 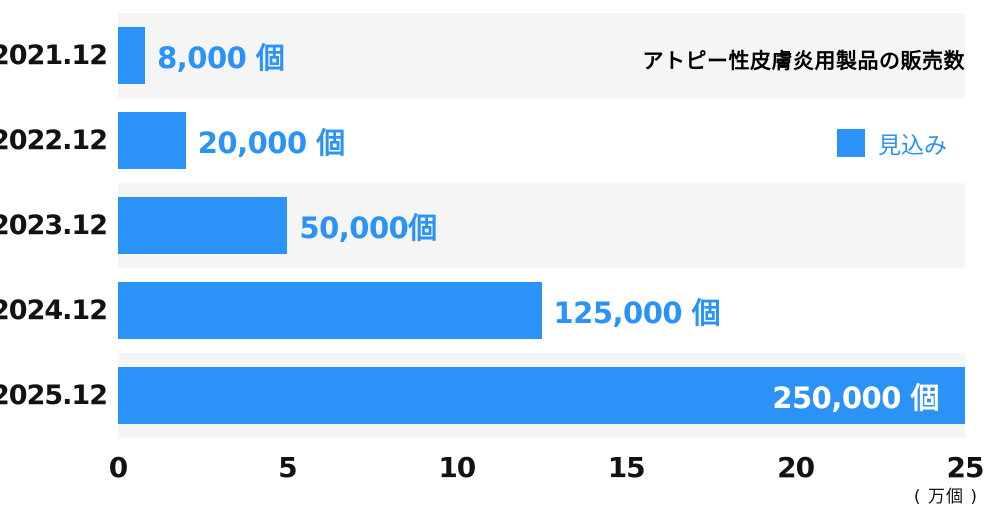 What do you see at coordinates (912, 146) in the screenshot?
I see `legend-label: 見込み` at bounding box center [912, 146].